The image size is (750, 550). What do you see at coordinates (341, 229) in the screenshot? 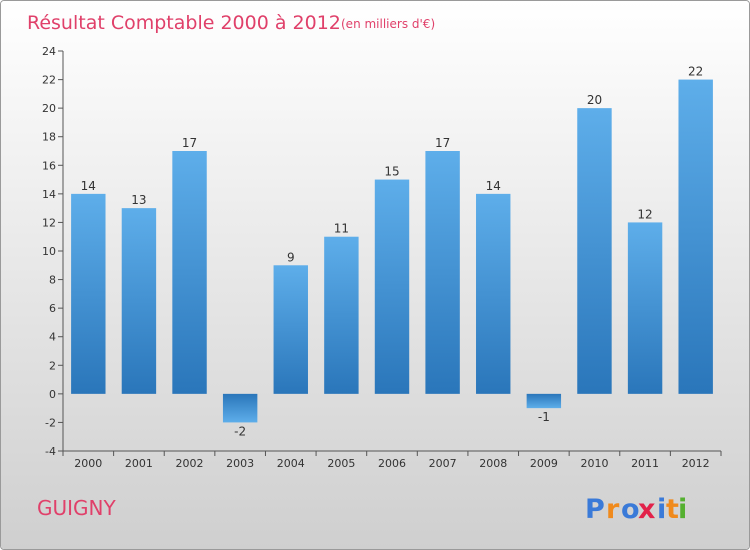
I see `data-label-2005: 11` at bounding box center [341, 229].